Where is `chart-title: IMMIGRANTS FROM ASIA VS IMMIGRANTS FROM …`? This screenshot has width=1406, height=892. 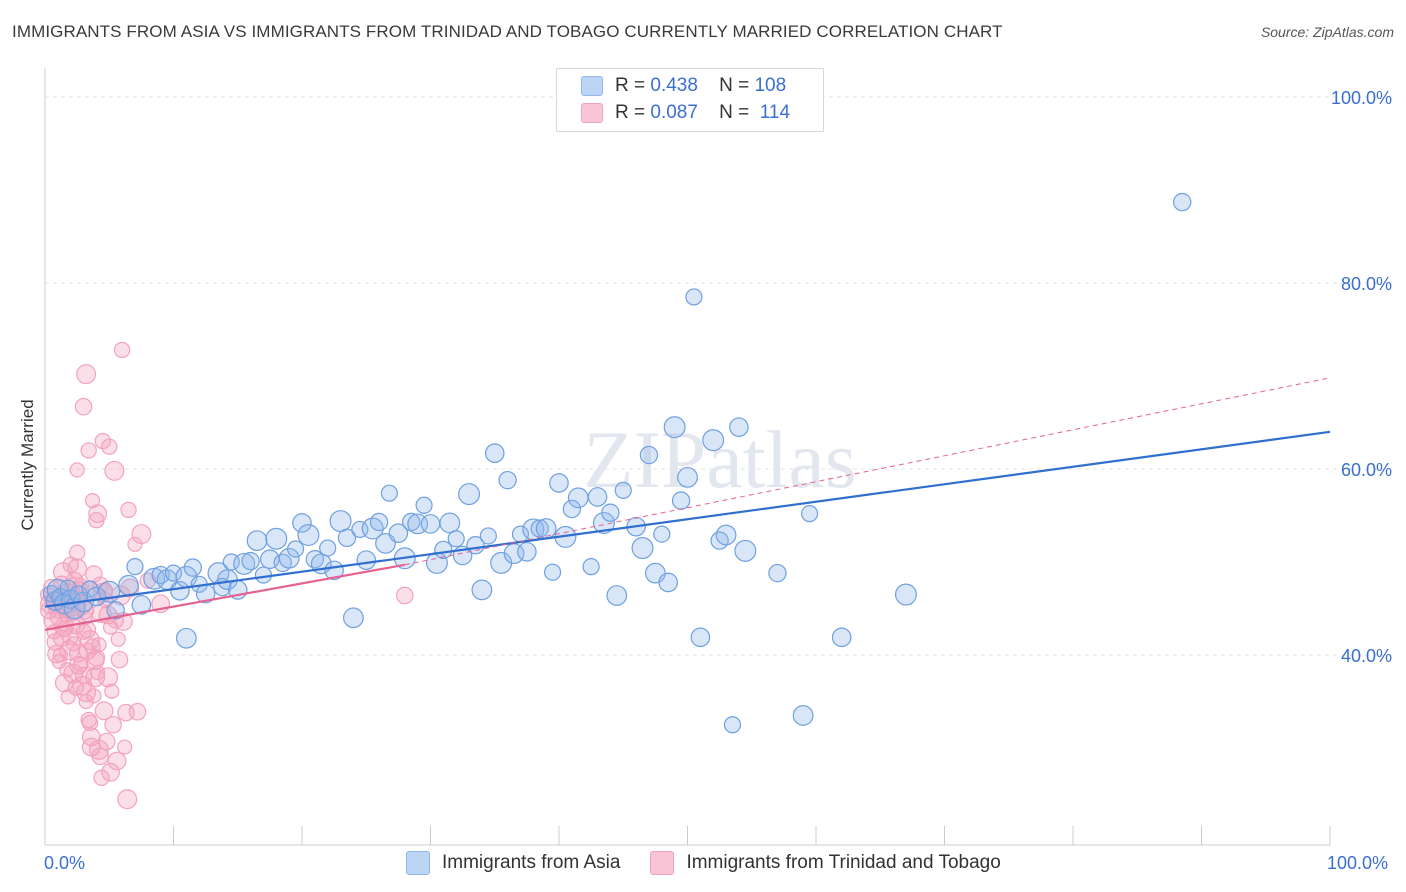 chart-title: IMMIGRANTS FROM ASIA VS IMMIGRANTS FROM … is located at coordinates (507, 31).